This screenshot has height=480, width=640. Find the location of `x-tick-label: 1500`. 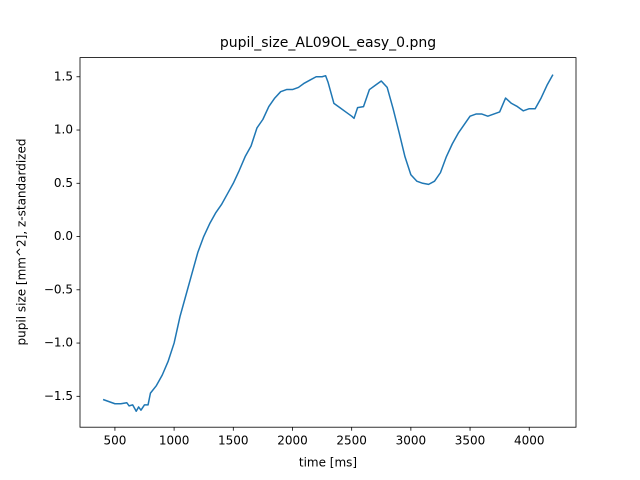

x-tick-label: 1500 is located at coordinates (233, 441).